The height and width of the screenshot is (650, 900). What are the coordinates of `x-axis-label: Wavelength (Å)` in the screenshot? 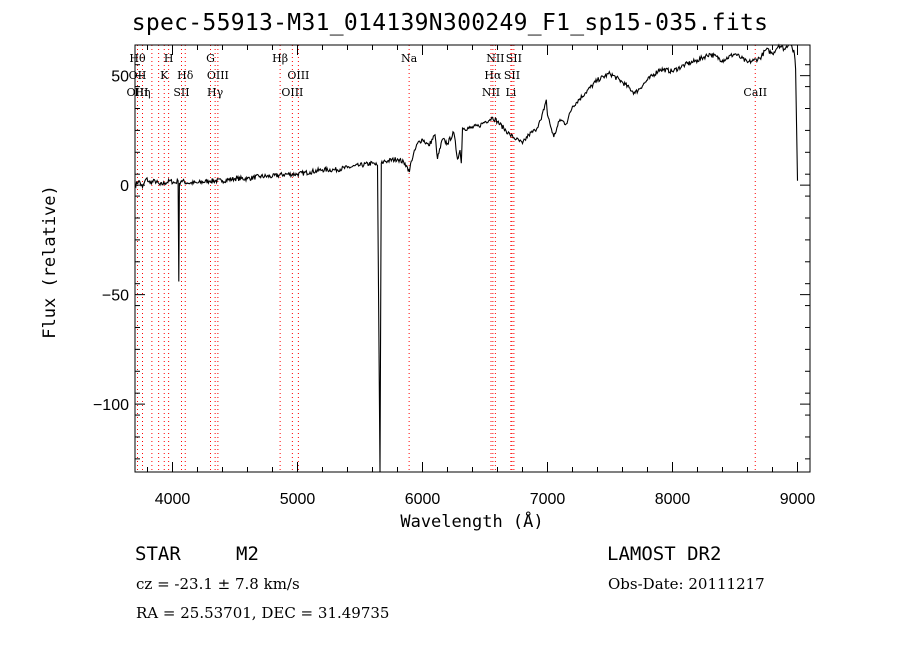 It's located at (472, 522).